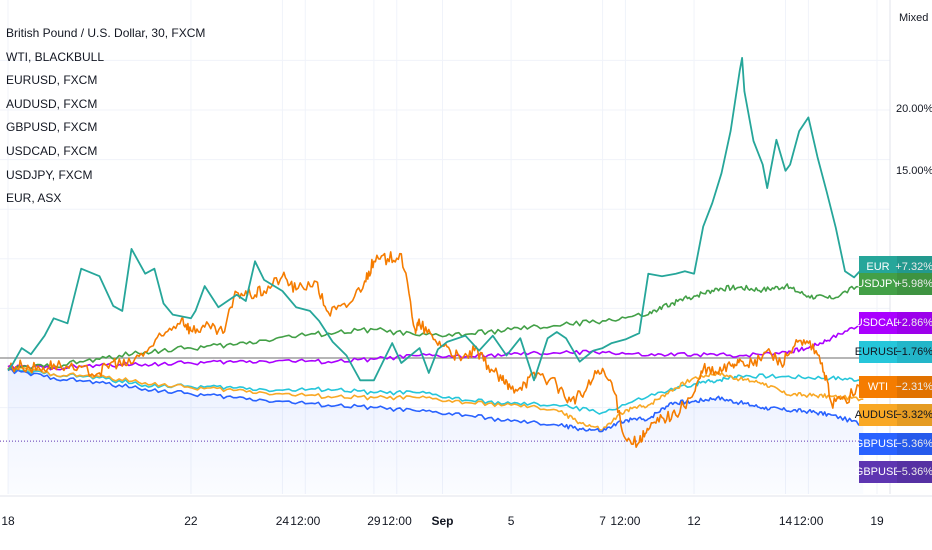 Image resolution: width=932 pixels, height=550 pixels. I want to click on x-tick-label: Sep, so click(442, 521).